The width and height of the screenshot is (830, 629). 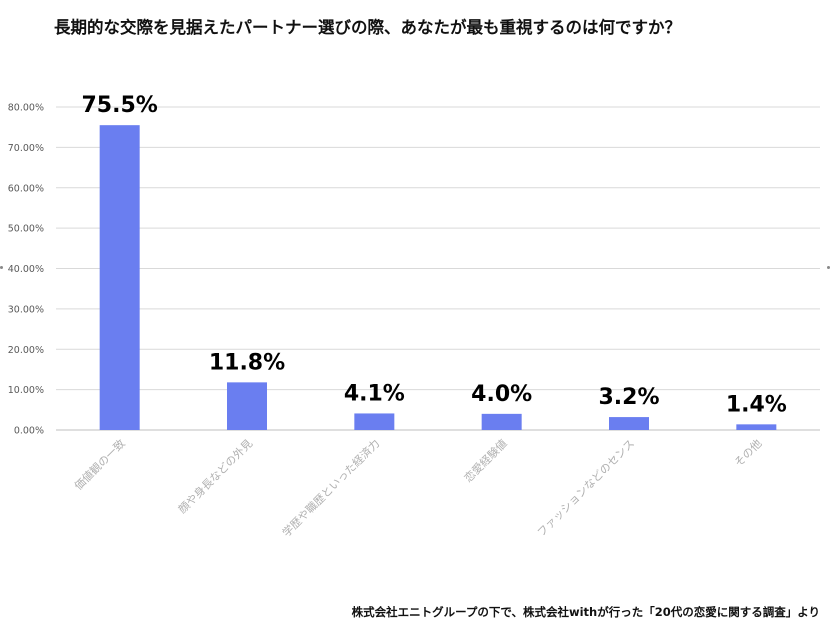 What do you see at coordinates (26, 188) in the screenshot?
I see `y-tick-label: 60.00%` at bounding box center [26, 188].